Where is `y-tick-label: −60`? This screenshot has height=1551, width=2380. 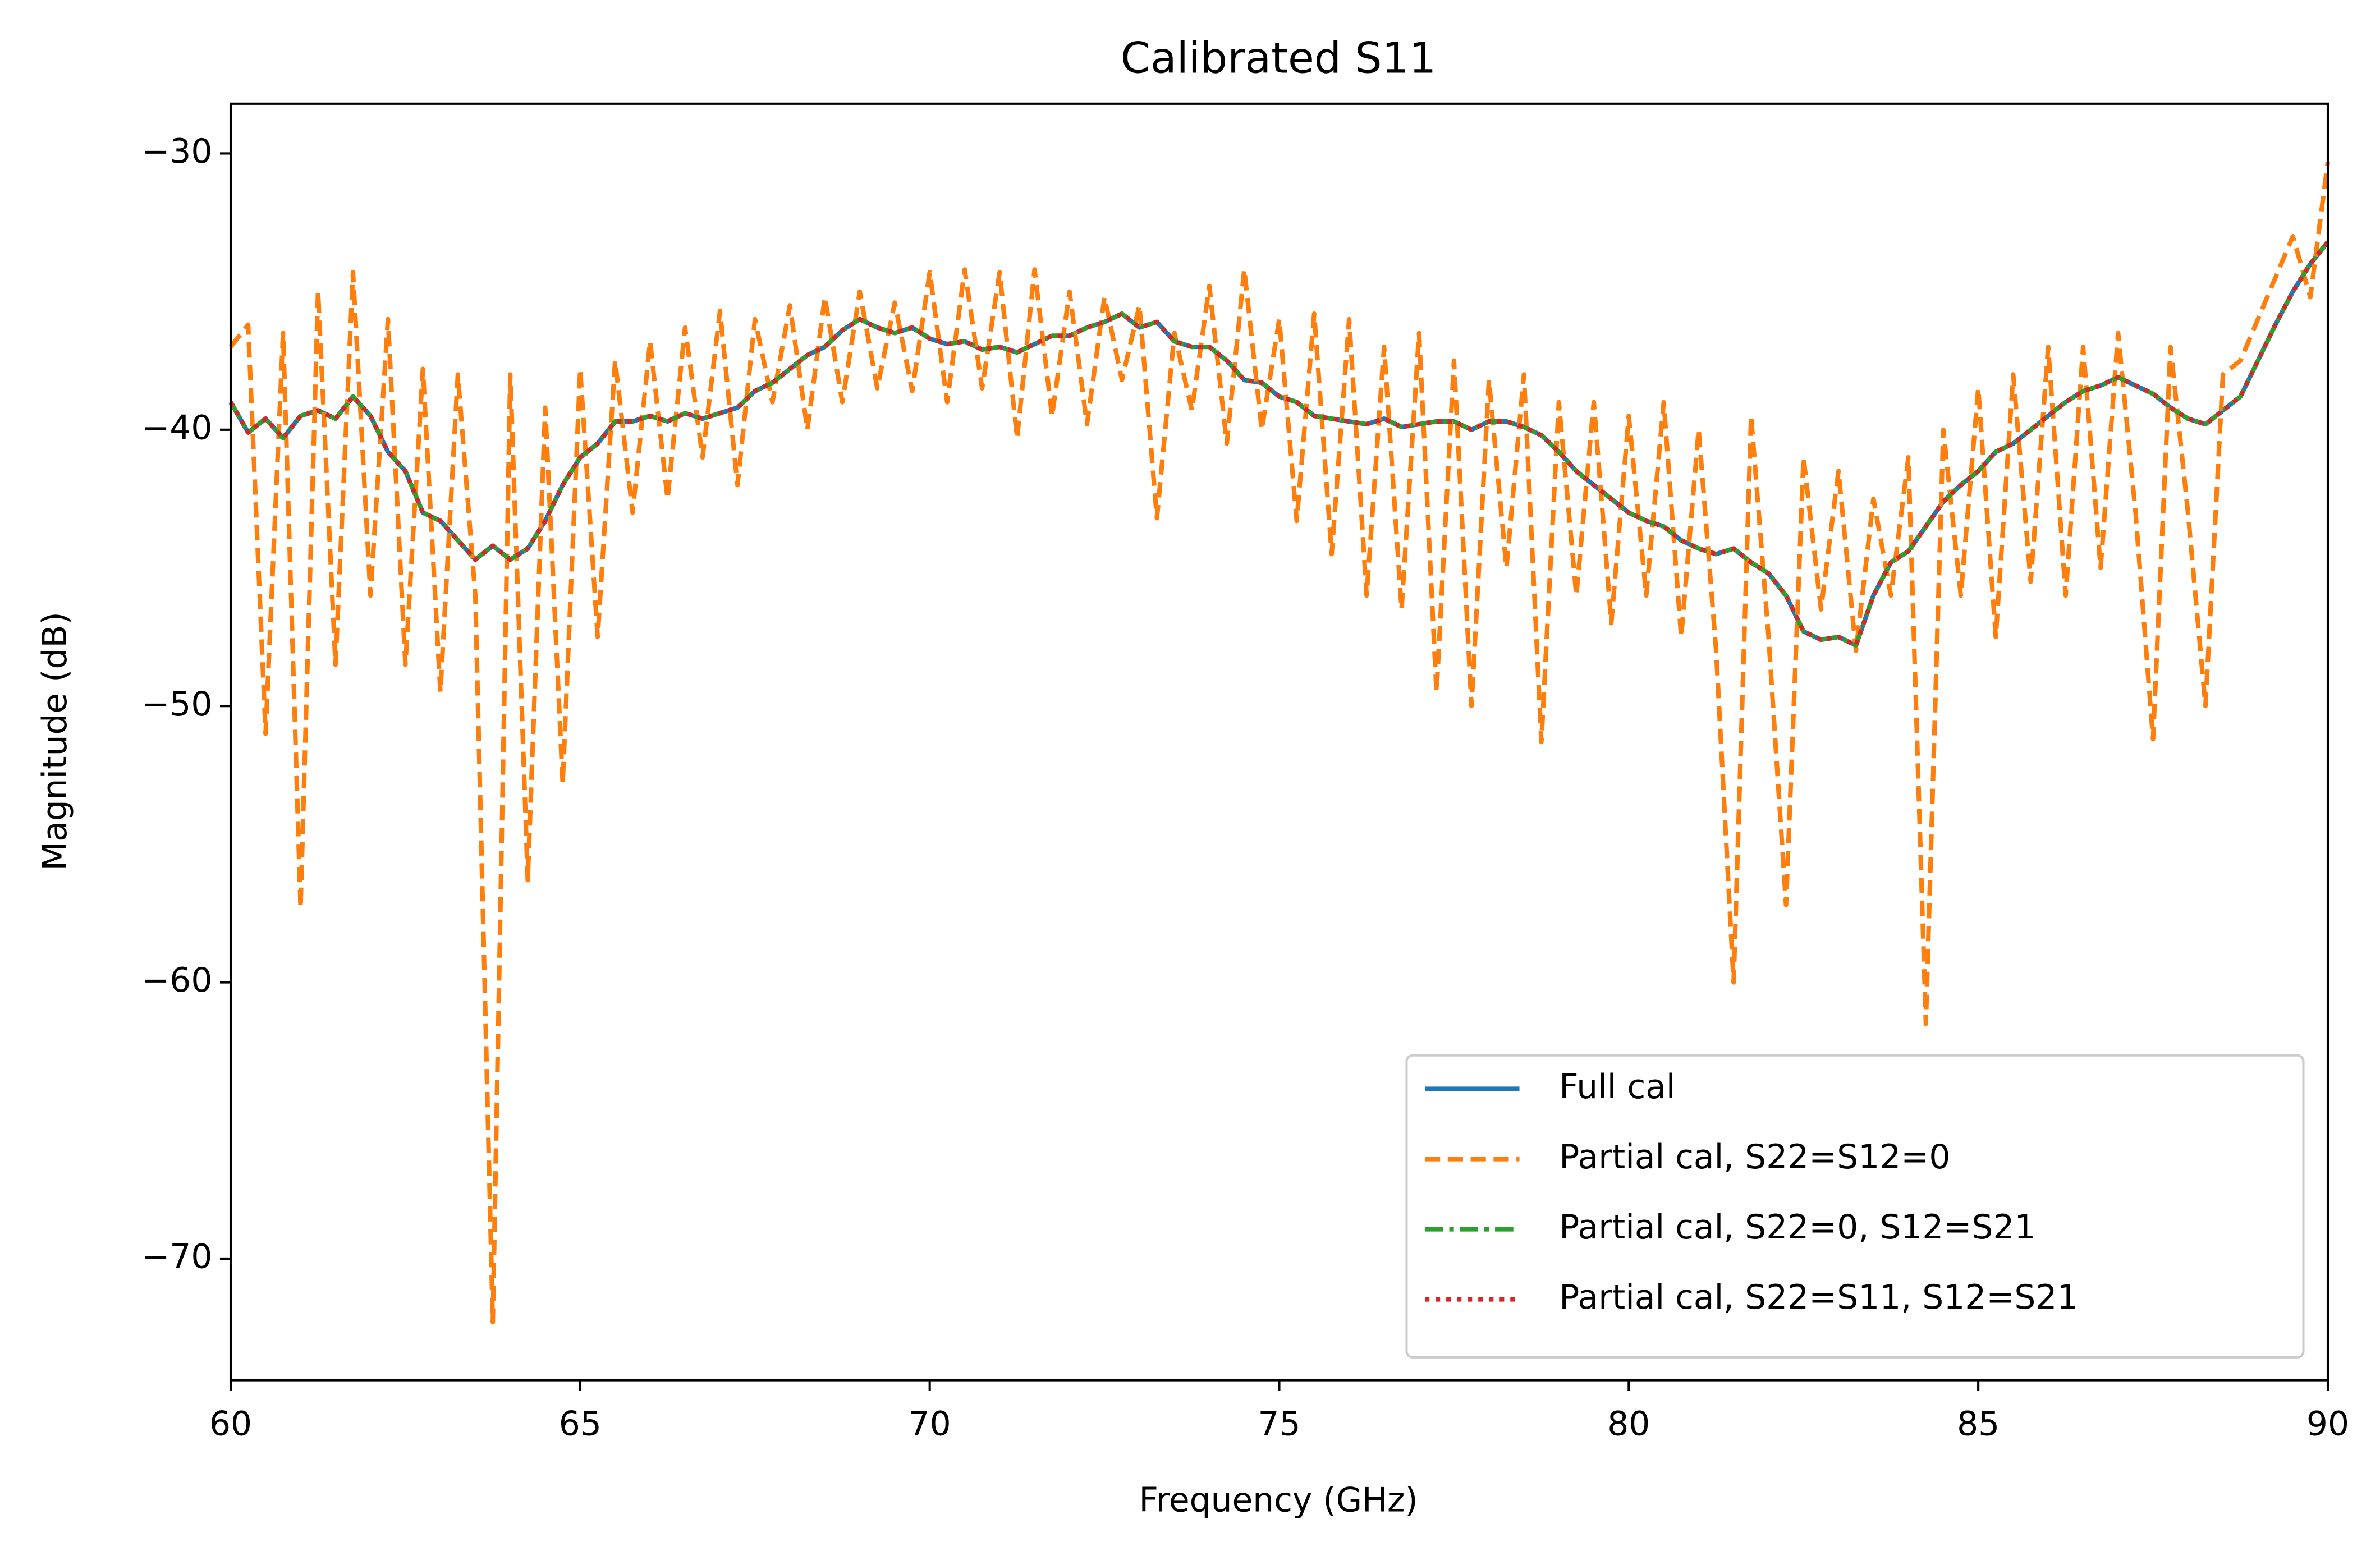 y-tick-label: −60 is located at coordinates (177, 980).